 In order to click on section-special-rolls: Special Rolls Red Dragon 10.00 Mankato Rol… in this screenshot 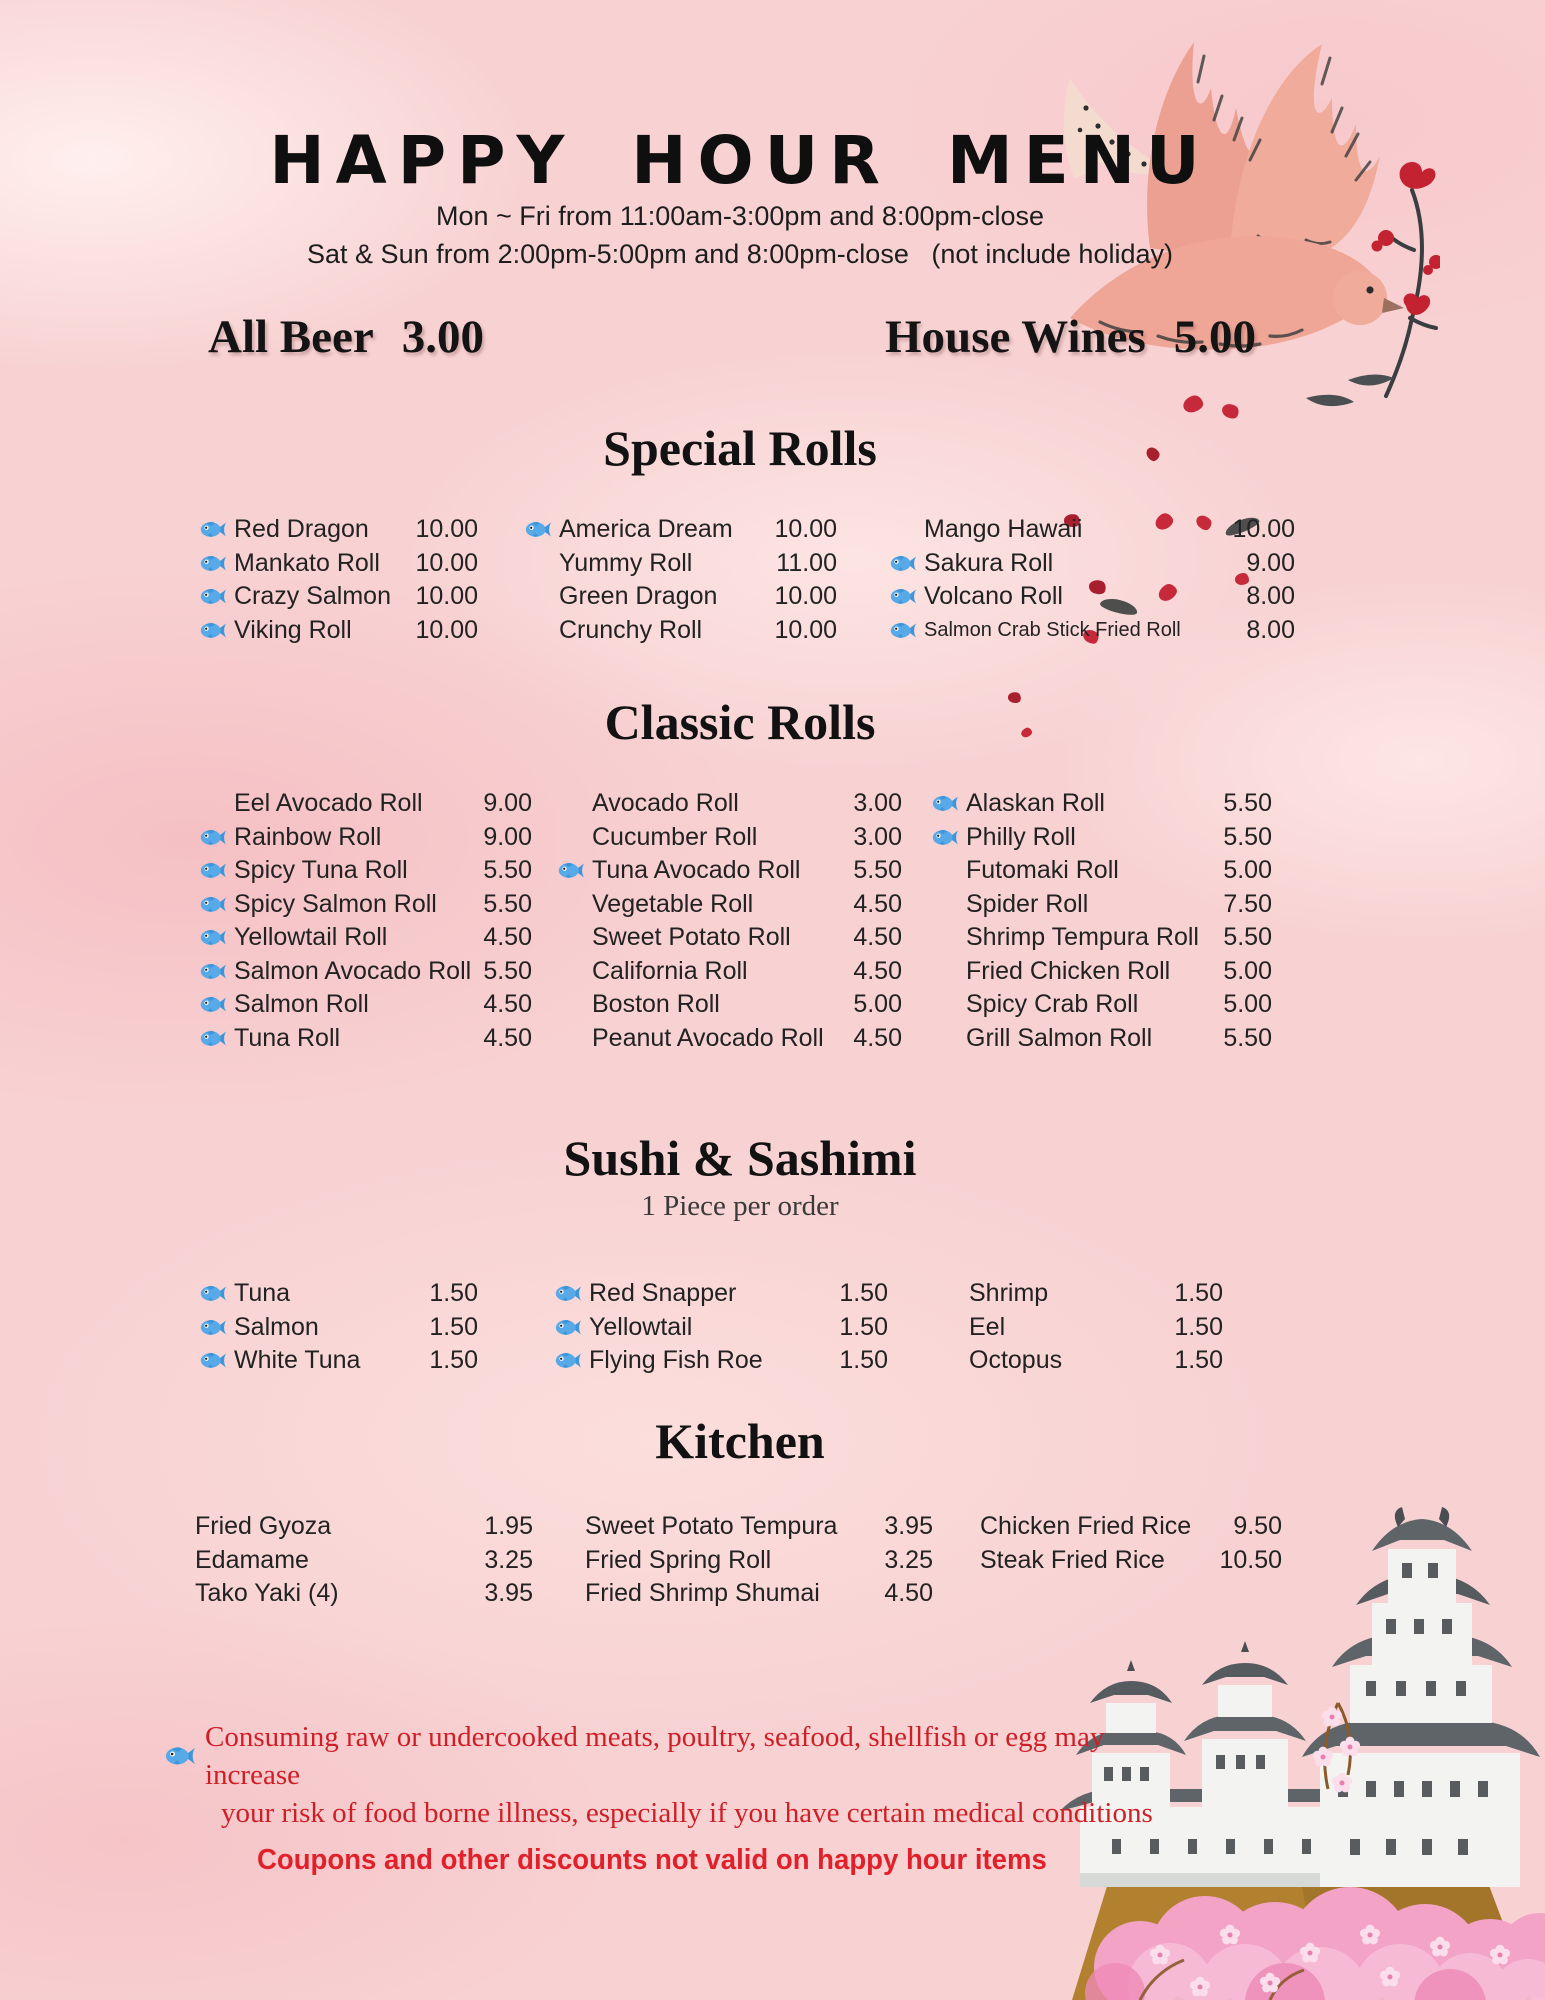, I will do `click(742, 538)`.